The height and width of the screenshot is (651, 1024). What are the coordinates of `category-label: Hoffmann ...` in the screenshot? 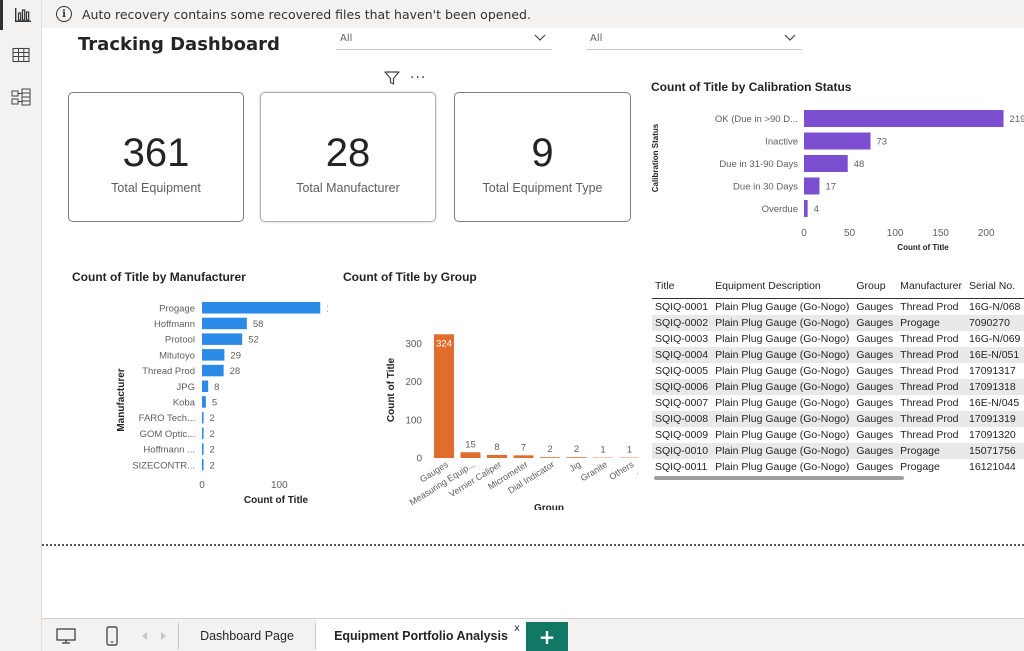 It's located at (169, 450).